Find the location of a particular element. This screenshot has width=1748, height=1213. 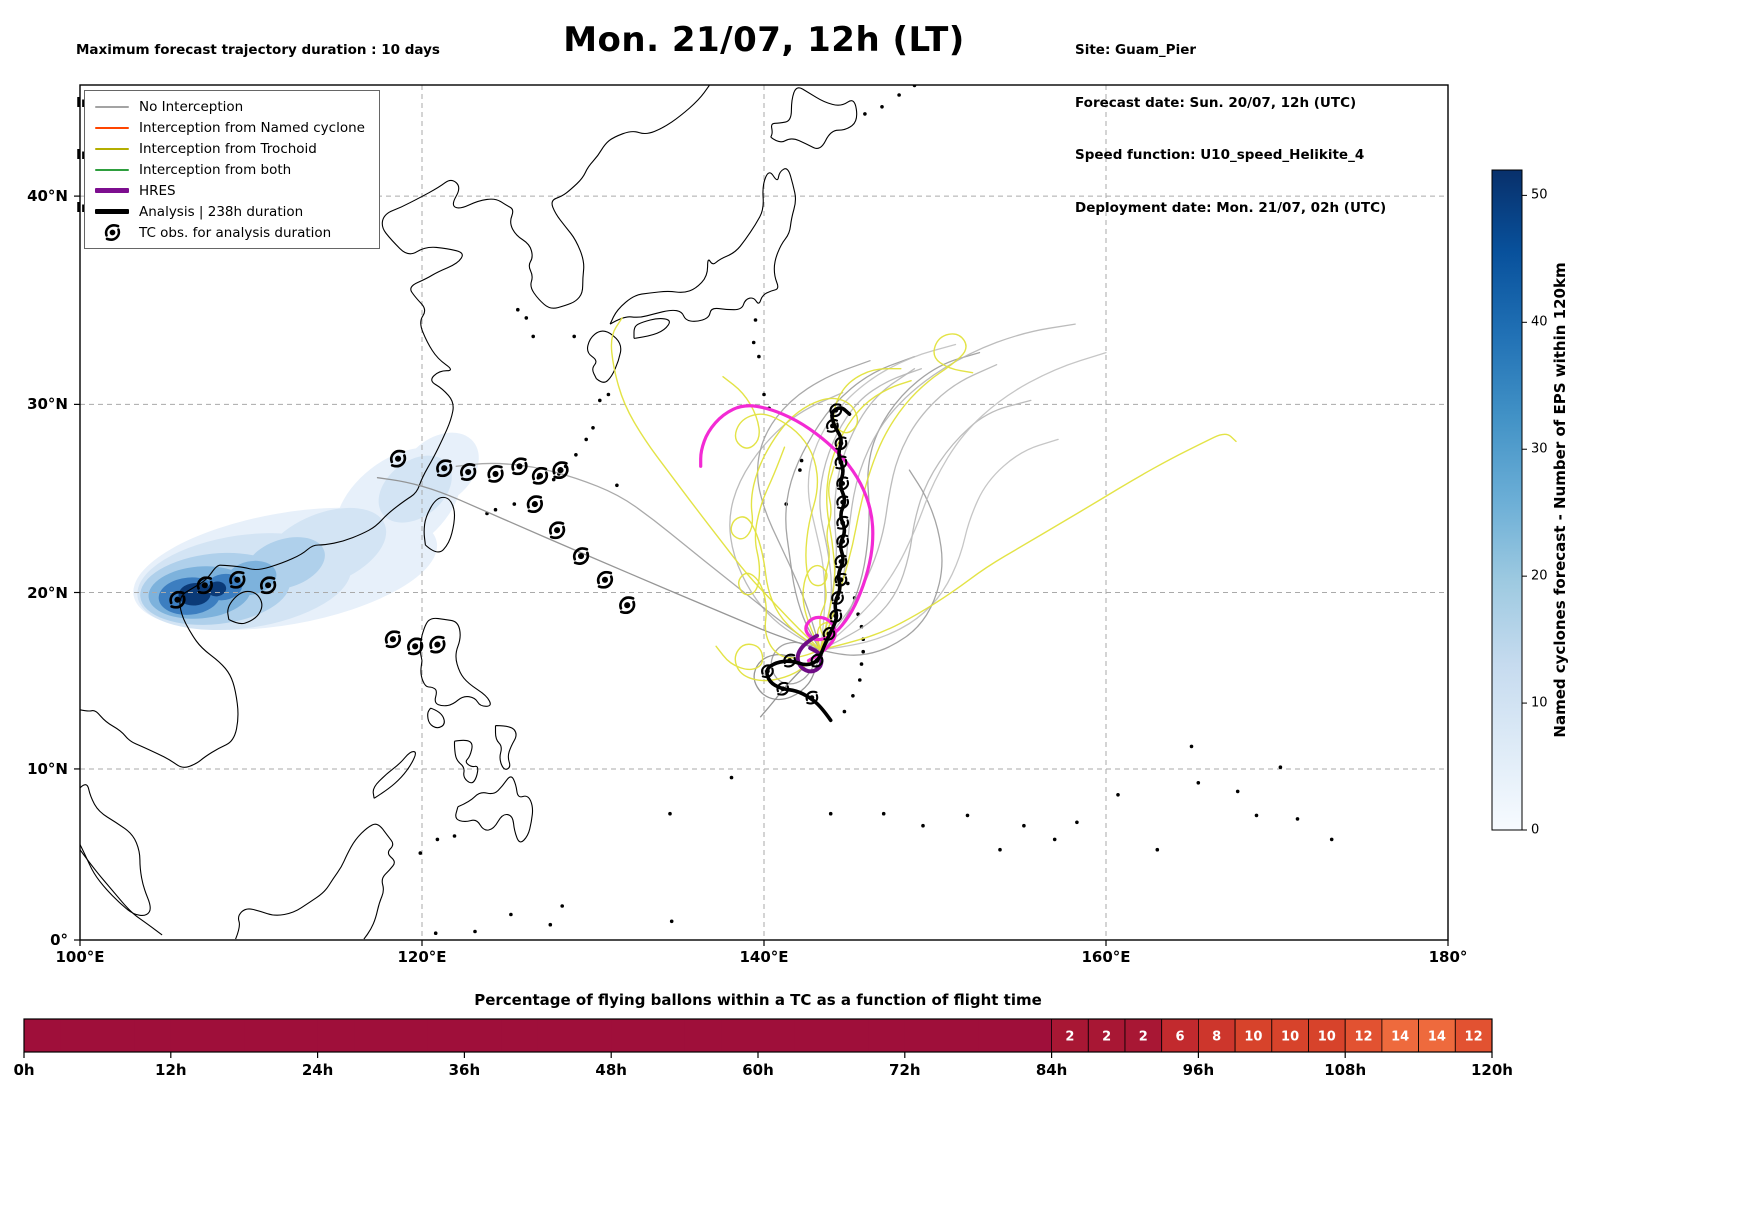

flight-time-value: 10 is located at coordinates (1327, 1037).